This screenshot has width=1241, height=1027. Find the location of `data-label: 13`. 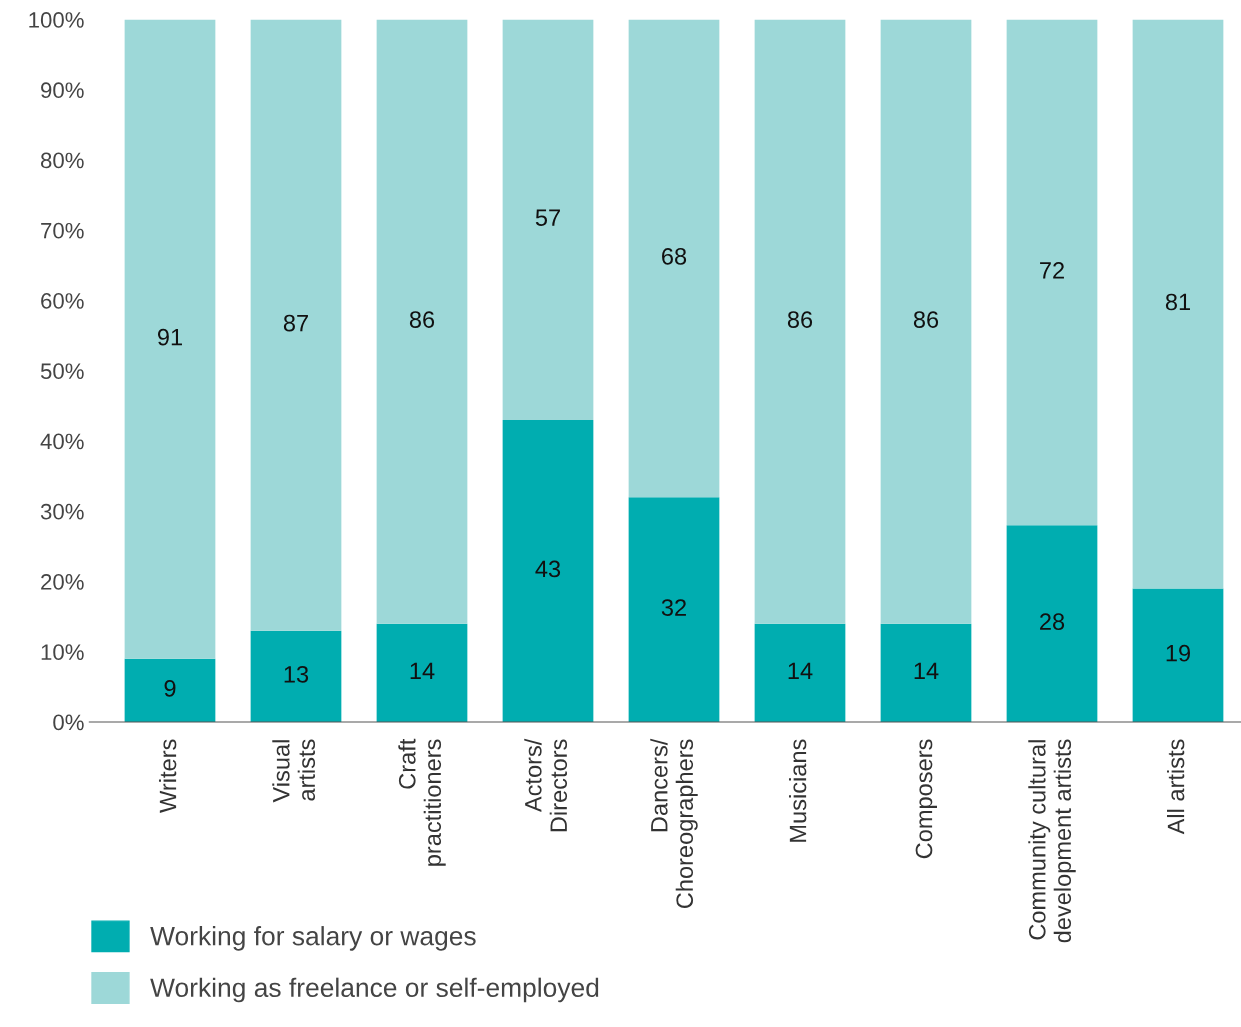

data-label: 13 is located at coordinates (296, 674).